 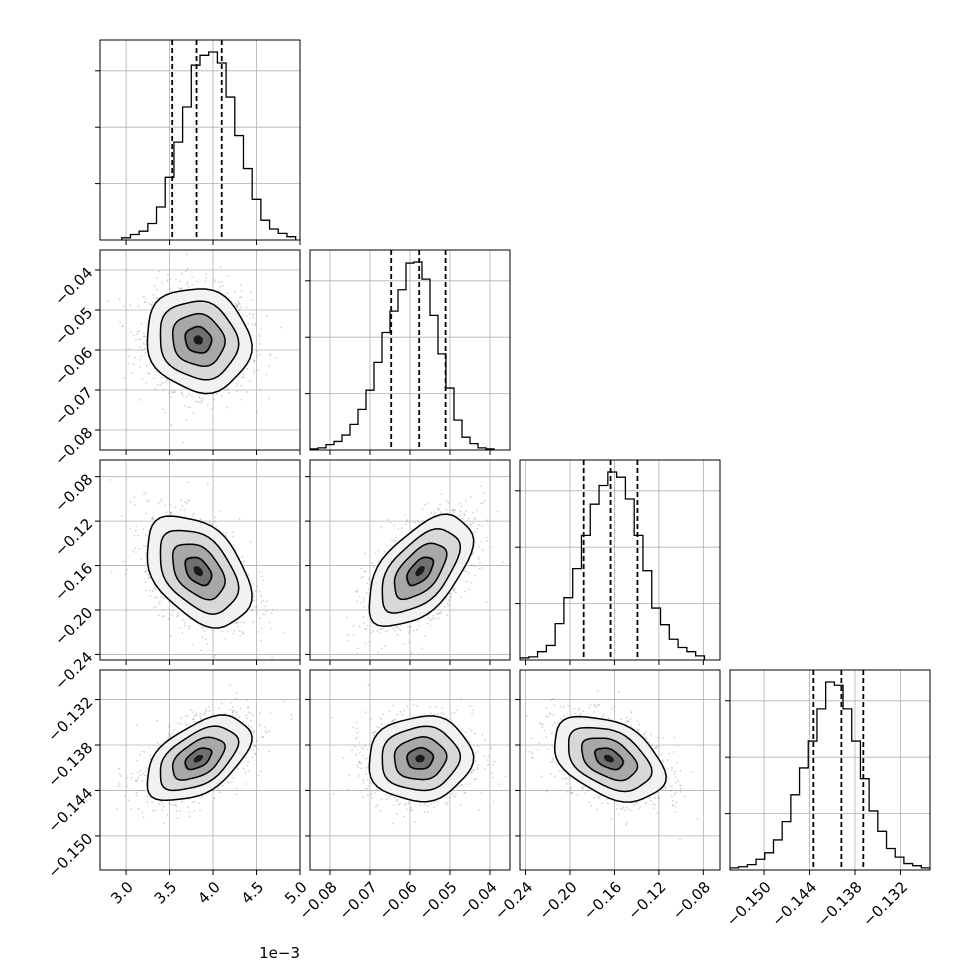 I want to click on density-fill, so click(x=198, y=758).